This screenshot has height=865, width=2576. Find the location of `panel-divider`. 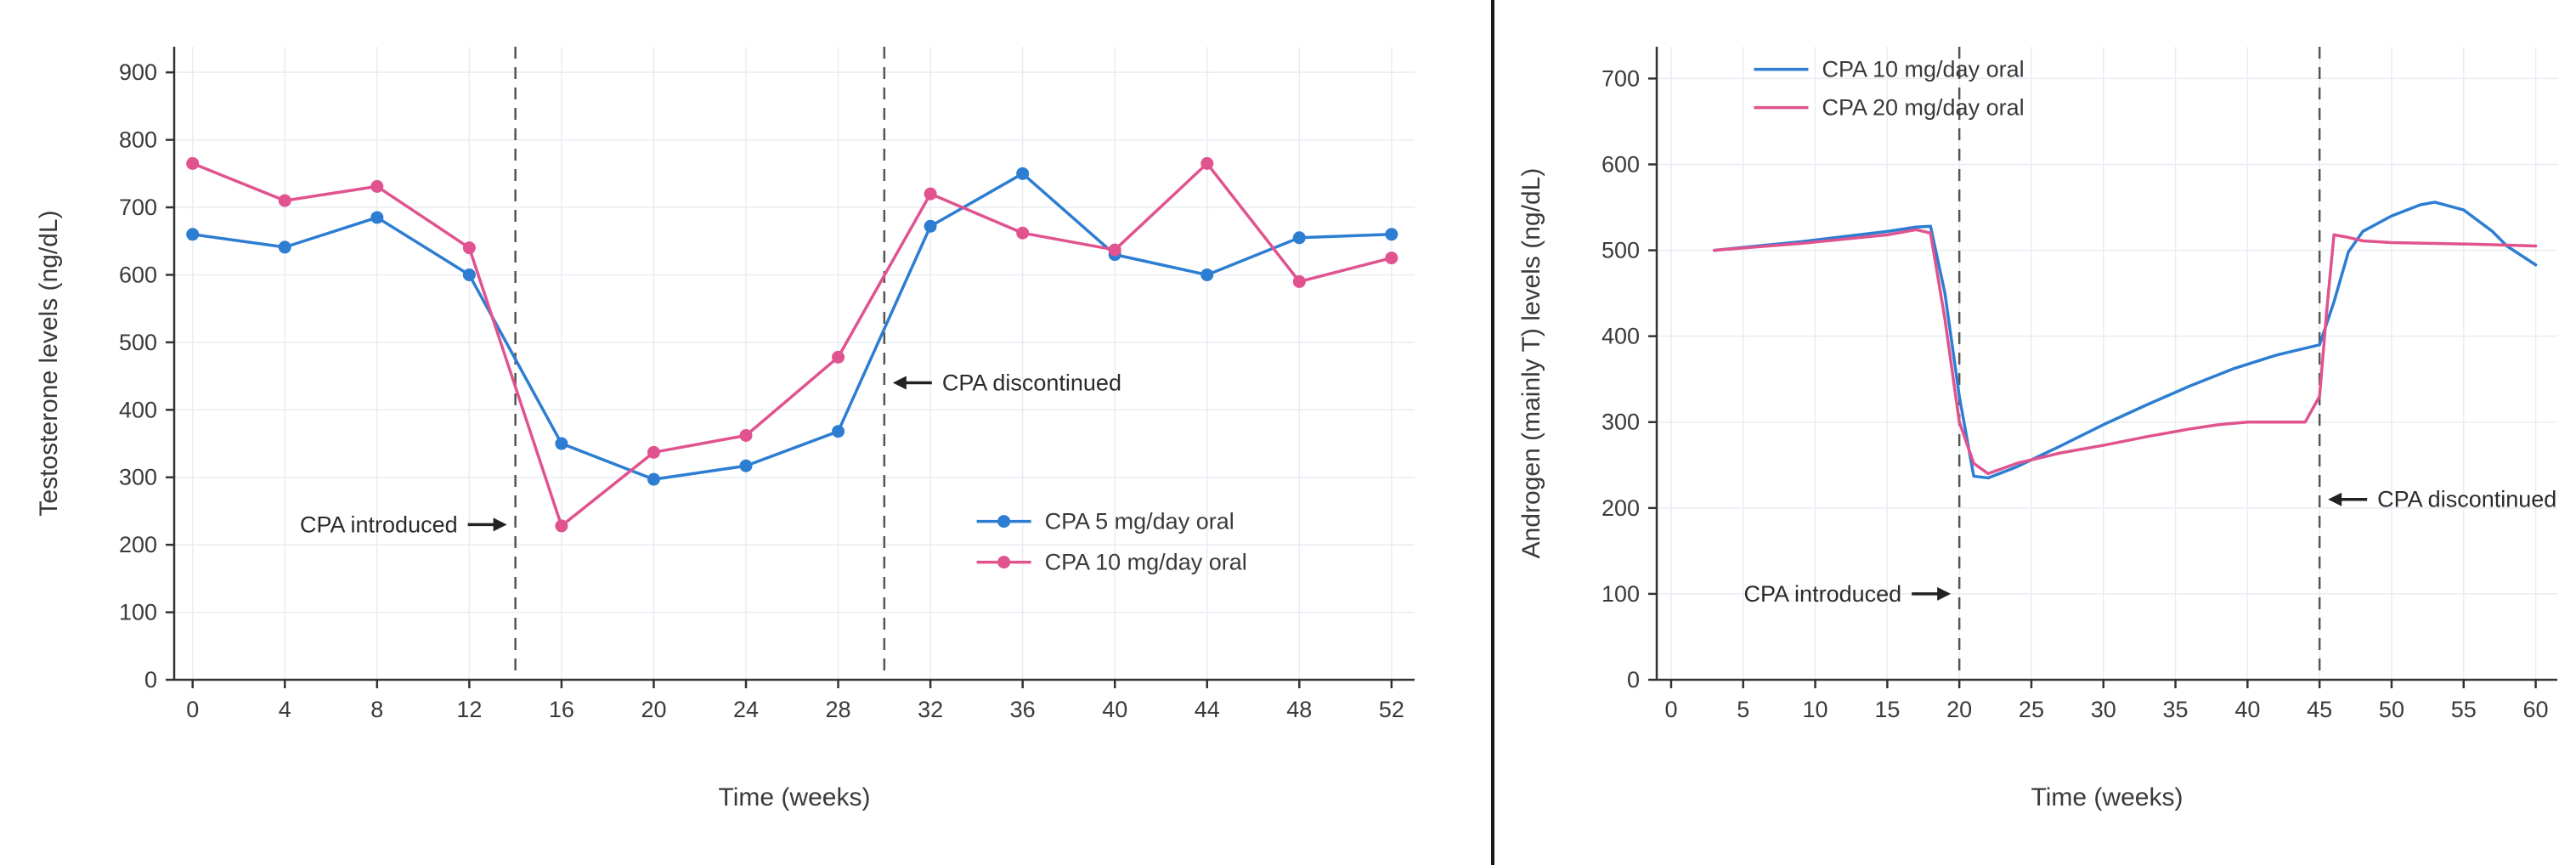

panel-divider is located at coordinates (1492, 432).